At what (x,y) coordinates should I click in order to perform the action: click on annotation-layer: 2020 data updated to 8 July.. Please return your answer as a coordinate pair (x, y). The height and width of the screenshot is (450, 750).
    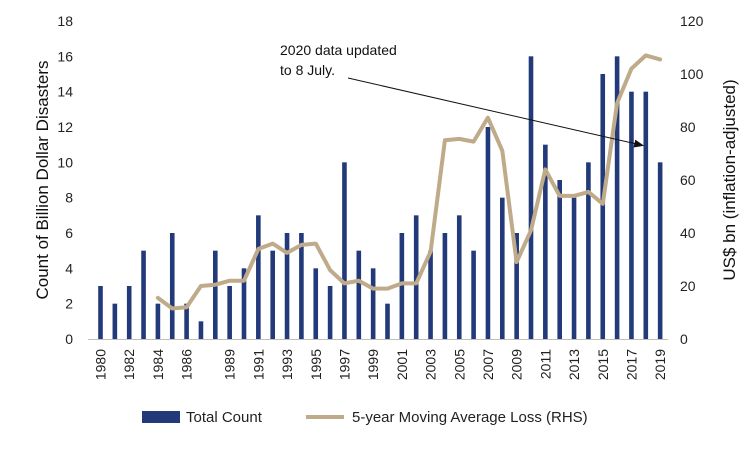
    Looking at the image, I should click on (462, 95).